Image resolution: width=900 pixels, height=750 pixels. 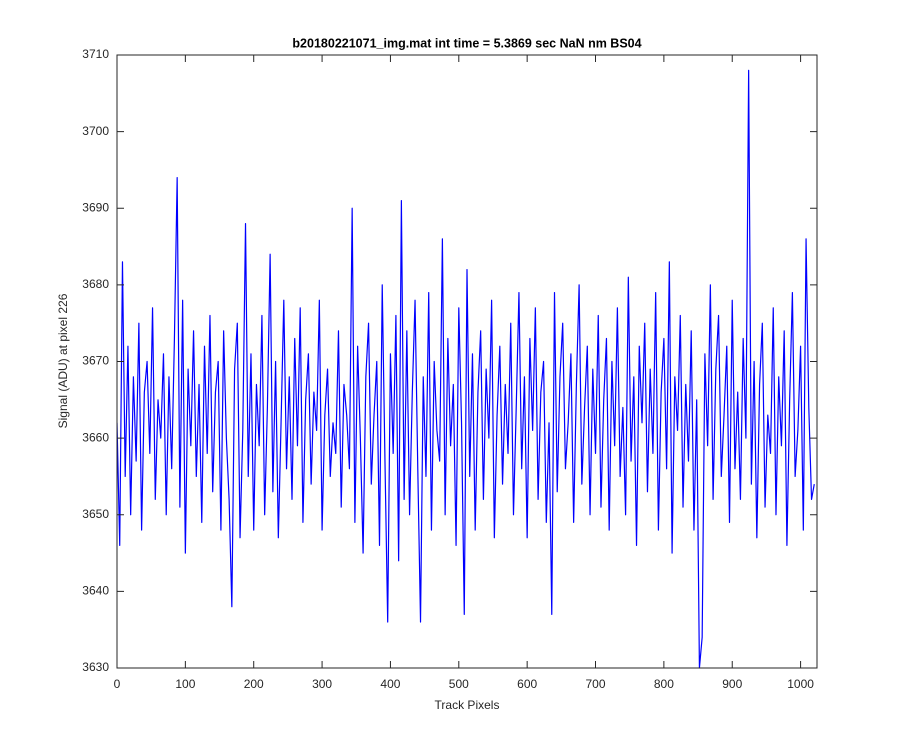 What do you see at coordinates (390, 684) in the screenshot?
I see `x-tick-label: 400` at bounding box center [390, 684].